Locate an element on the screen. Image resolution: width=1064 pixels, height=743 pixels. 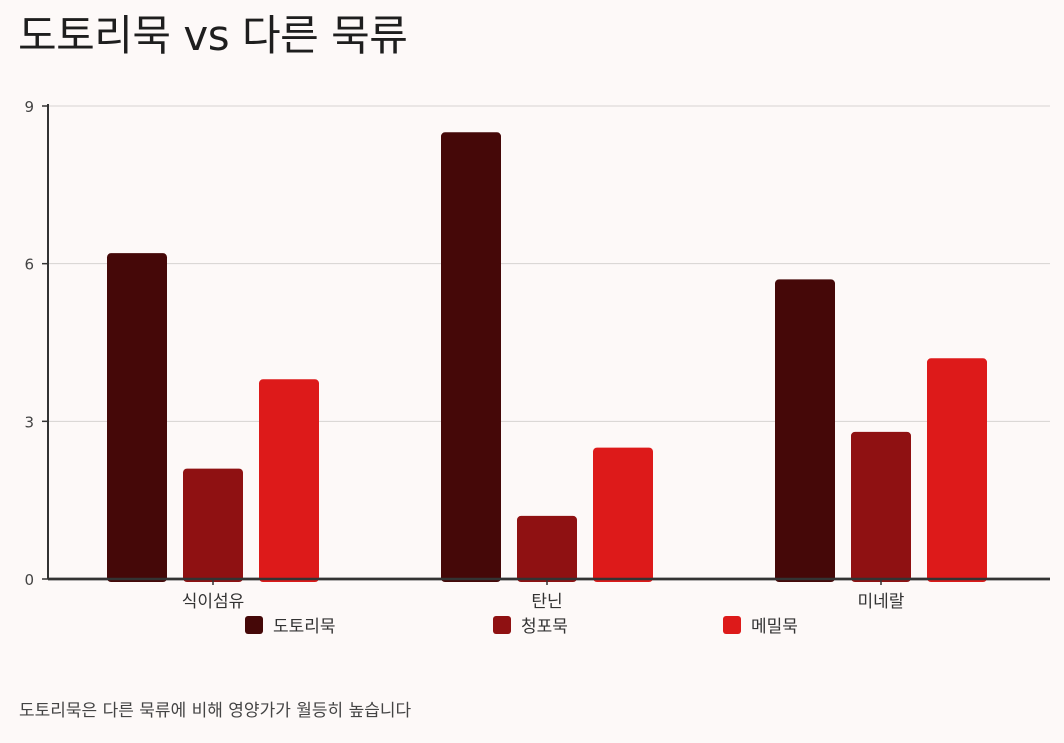
legend: 도토리묵 청포묵 메밀묵 is located at coordinates (532, 624).